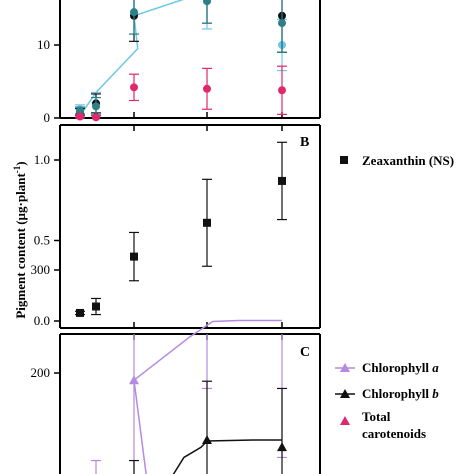 This screenshot has width=474, height=474. I want to click on legend-zeaxanthin-marker, so click(344, 160).